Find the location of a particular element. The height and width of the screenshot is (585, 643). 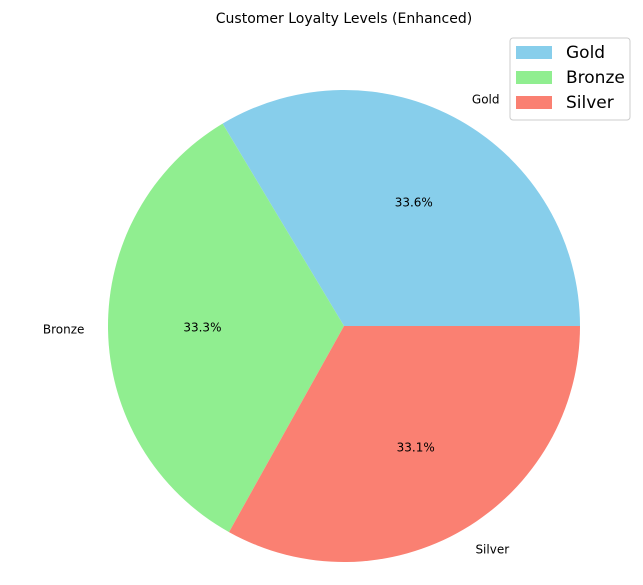

legend-swatch-silver is located at coordinates (534, 102).